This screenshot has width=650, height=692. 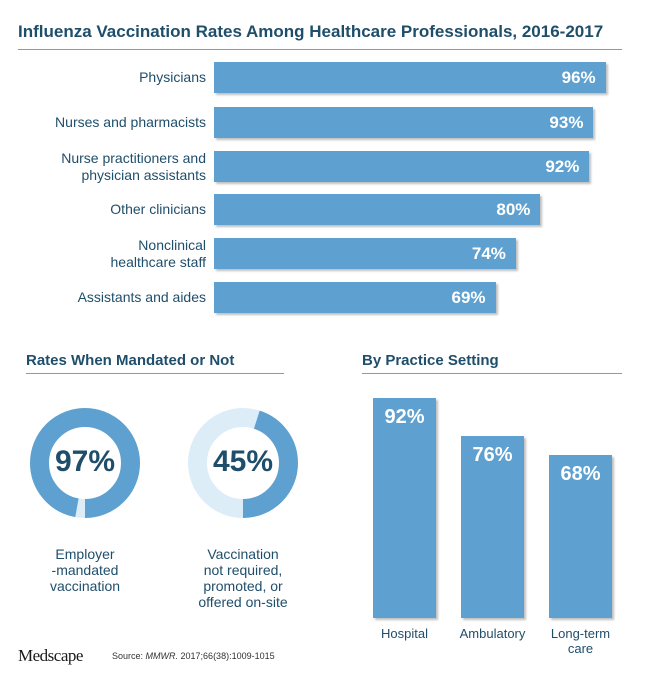 I want to click on bar-label-line: Nonclinical, so click(x=172, y=244).